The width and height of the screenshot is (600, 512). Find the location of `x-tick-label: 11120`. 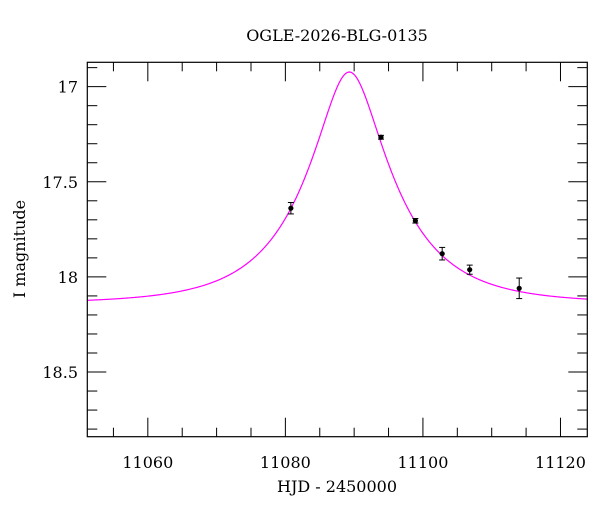

x-tick-label: 11120 is located at coordinates (560, 462).